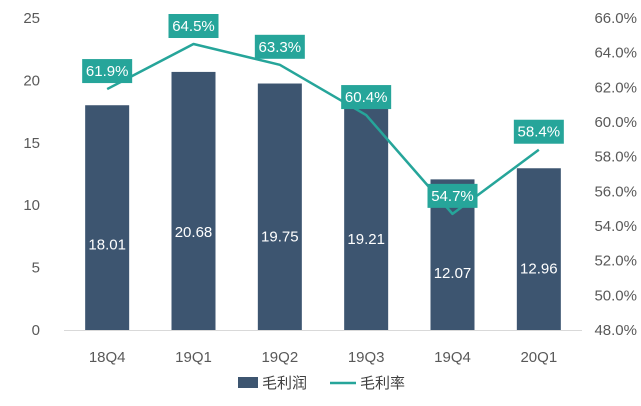 Image resolution: width=641 pixels, height=406 pixels. Describe the element at coordinates (193, 200) in the screenshot. I see `bar-19Q1` at that location.